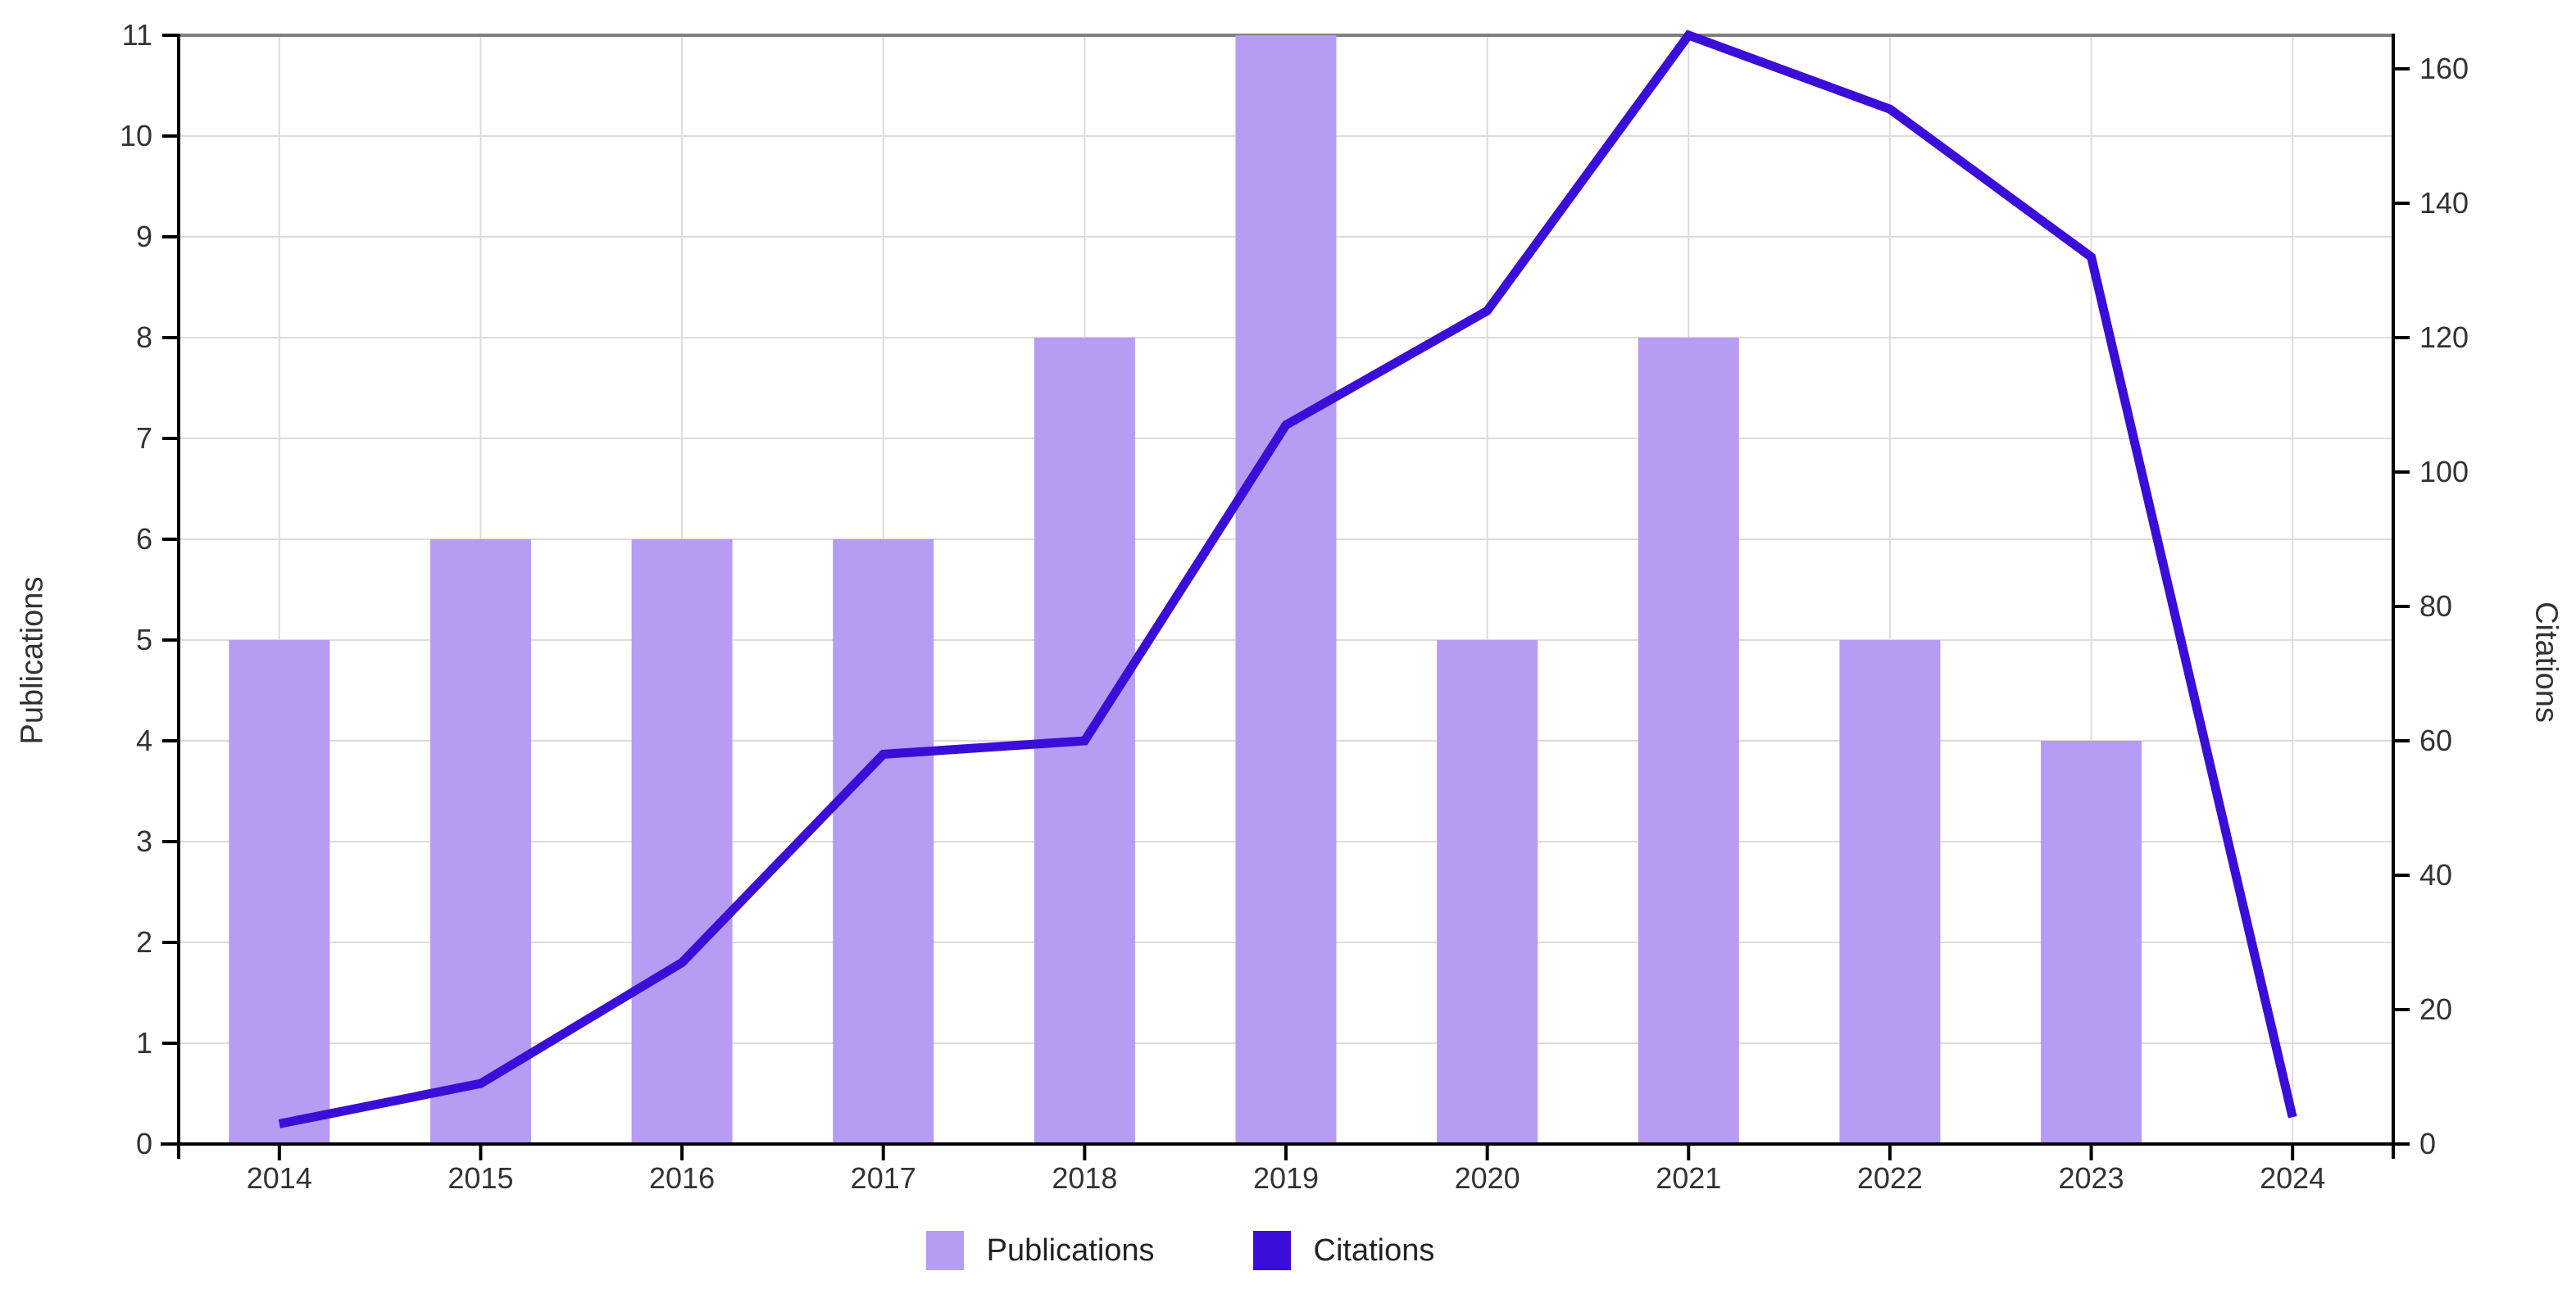 This screenshot has height=1303, width=2576. What do you see at coordinates (682, 842) in the screenshot?
I see `bar-2016` at bounding box center [682, 842].